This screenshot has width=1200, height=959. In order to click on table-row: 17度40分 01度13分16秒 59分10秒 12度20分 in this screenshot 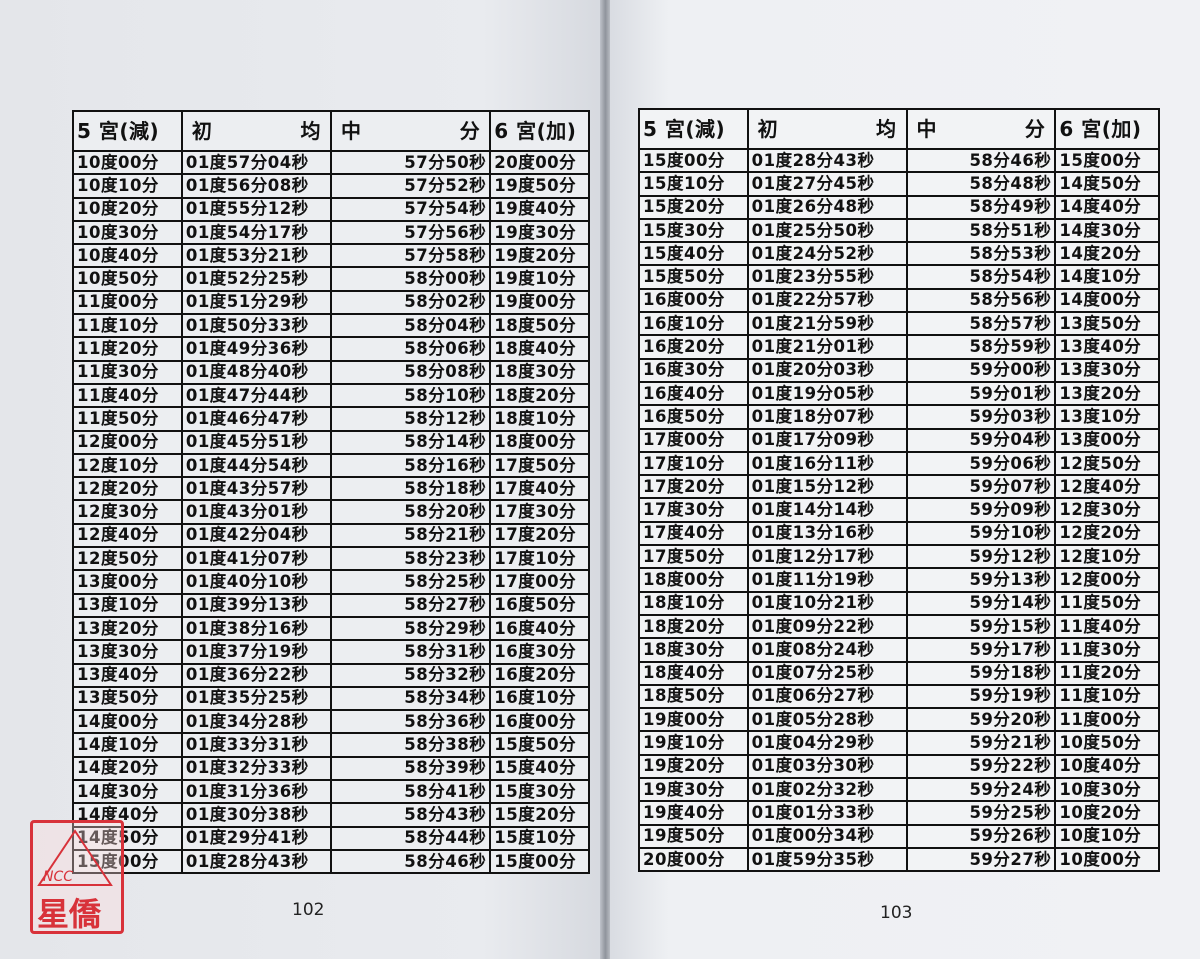, I will do `click(899, 533)`.